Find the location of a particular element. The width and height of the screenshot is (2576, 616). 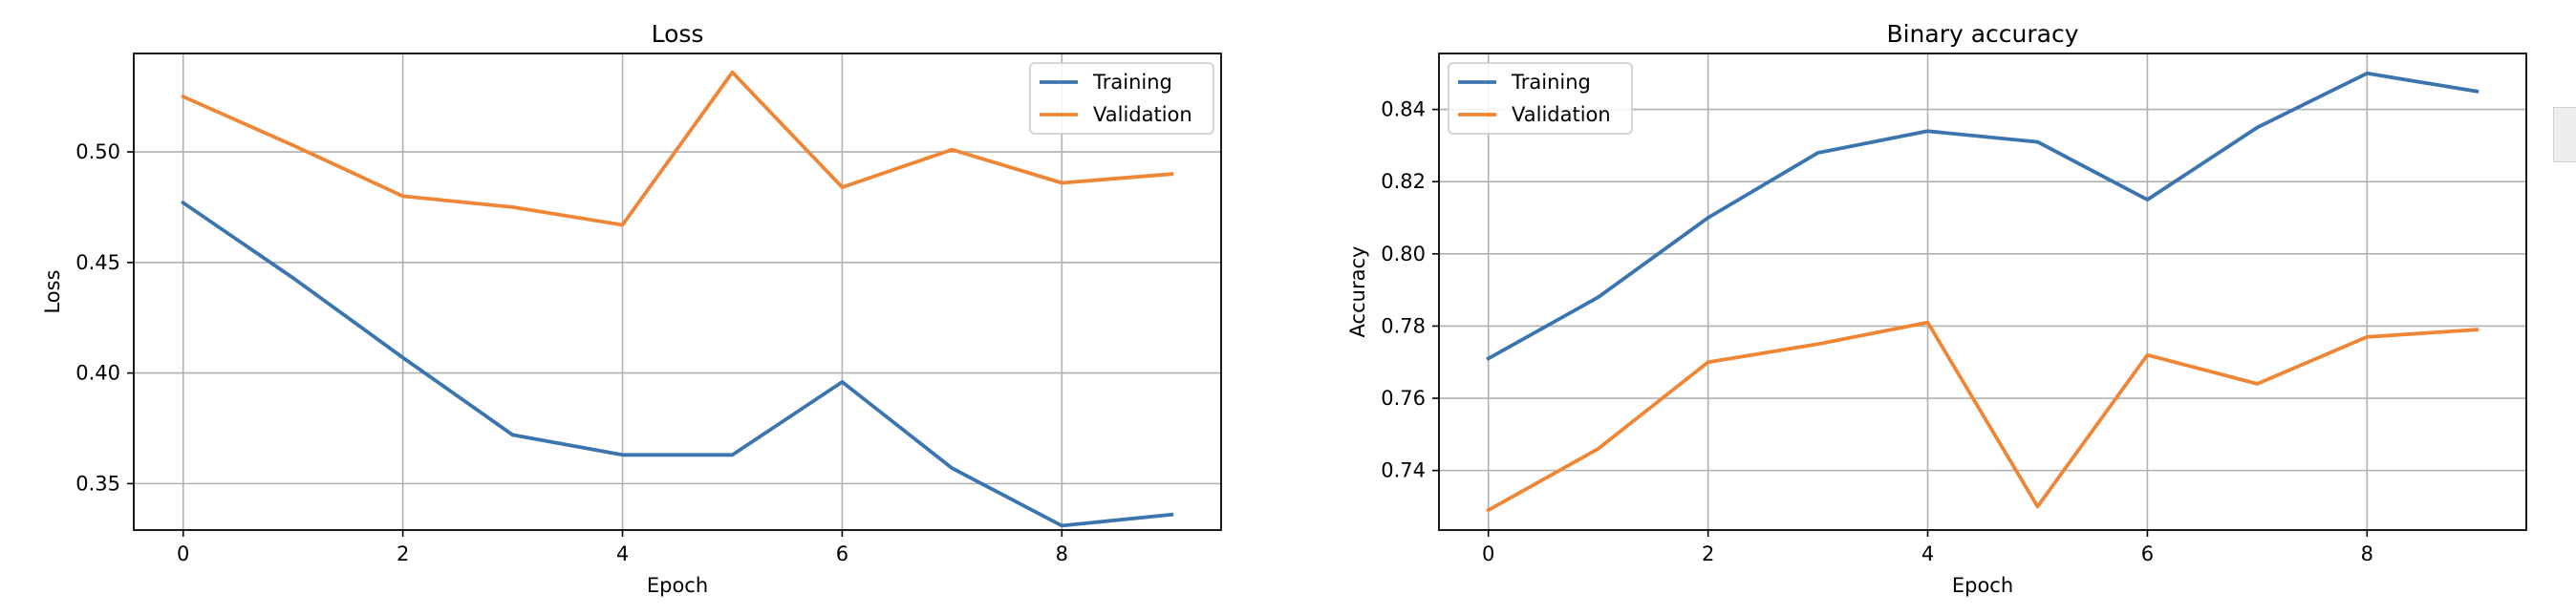

y-tick-label: 0.74 is located at coordinates (1403, 470).